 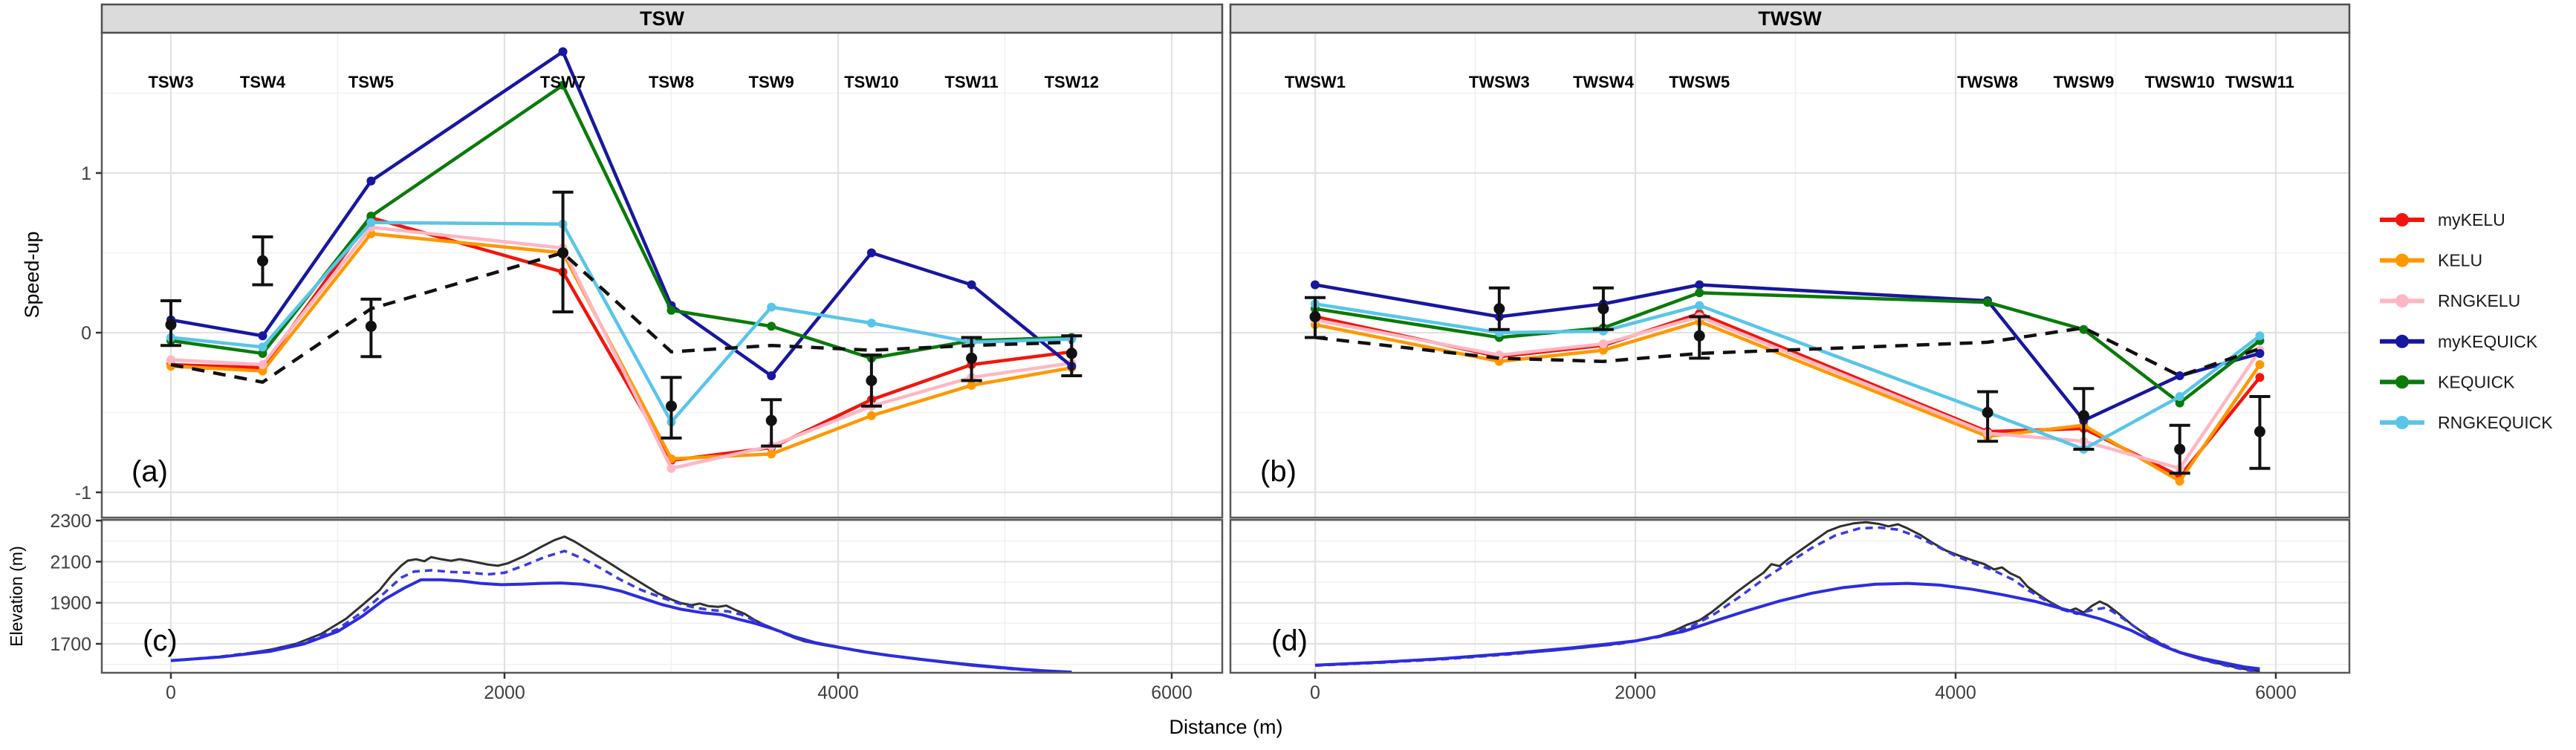 What do you see at coordinates (70, 644) in the screenshot?
I see `y-tick-label: 1700` at bounding box center [70, 644].